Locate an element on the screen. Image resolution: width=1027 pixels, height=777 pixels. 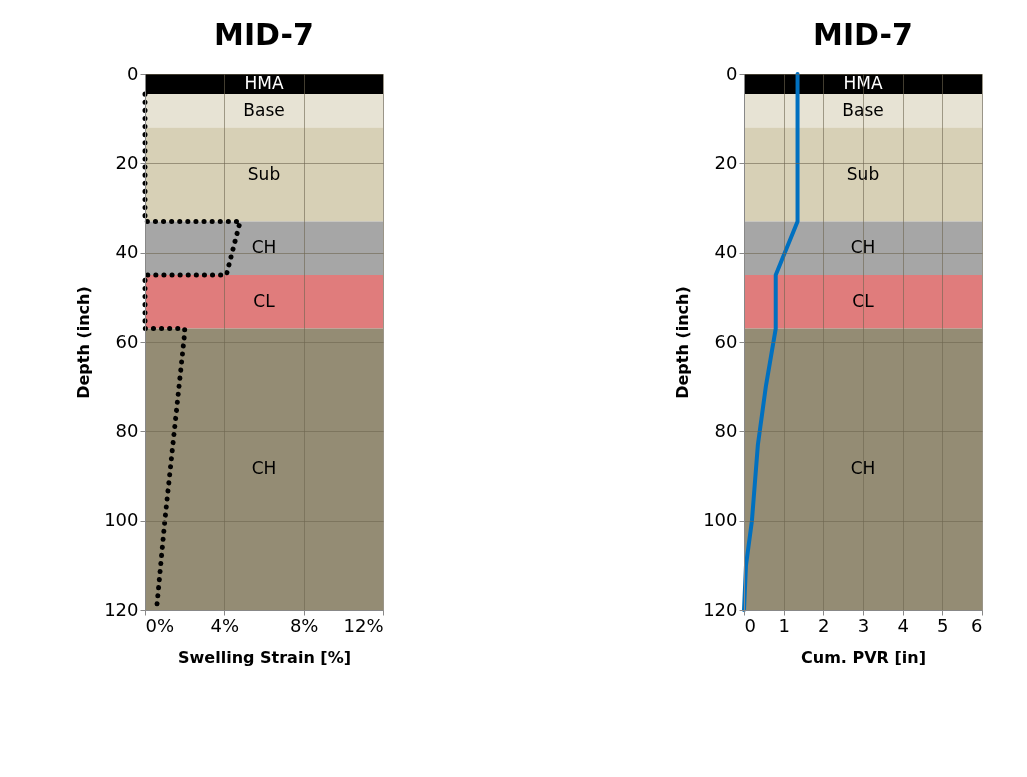
x-tick-label: 6 is located at coordinates (977, 625).